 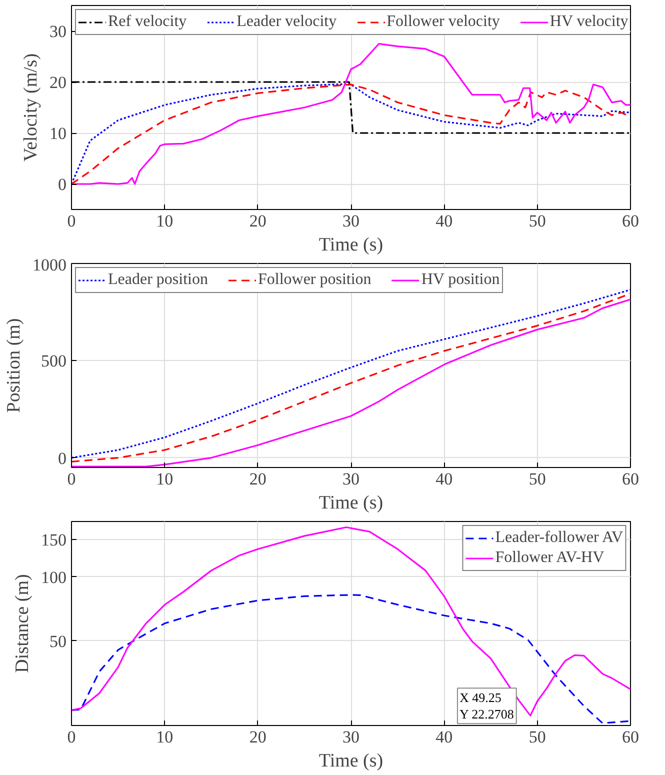 I want to click on legend-label: Follower velocity, so click(x=443, y=22).